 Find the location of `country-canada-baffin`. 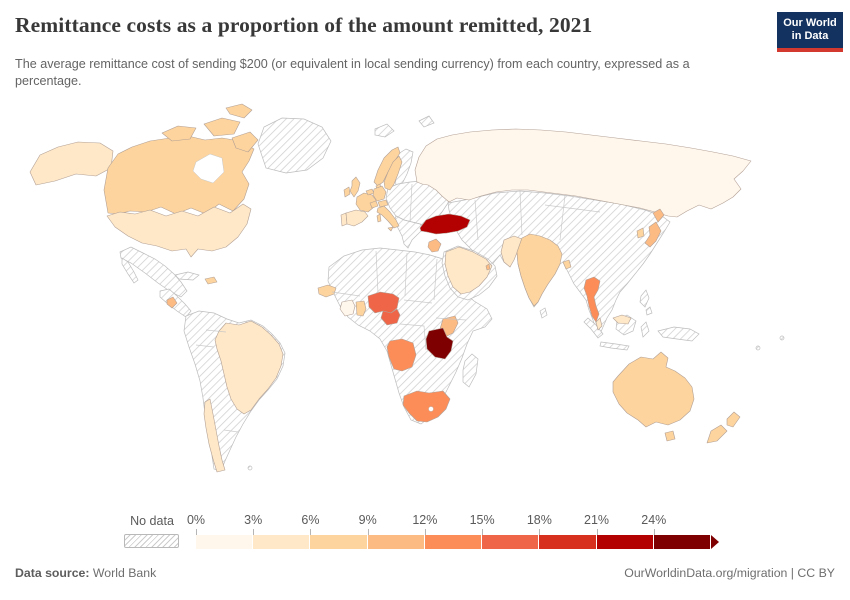

country-canada-baffin is located at coordinates (245, 142).